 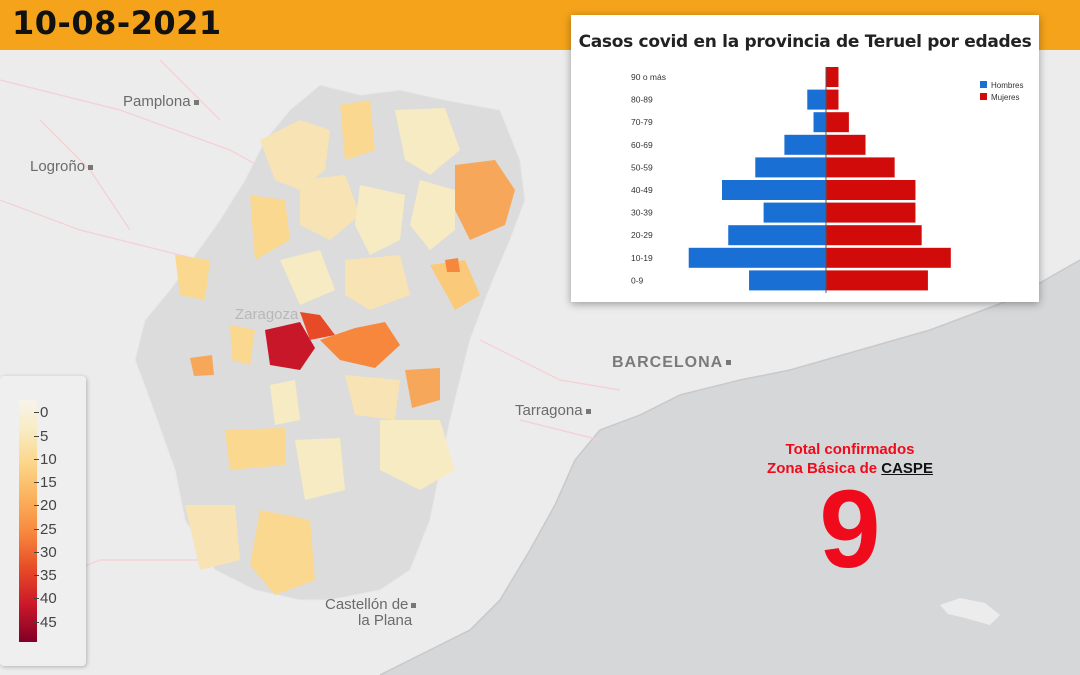 What do you see at coordinates (1007, 85) in the screenshot?
I see `chart-legend-label: Hombres` at bounding box center [1007, 85].